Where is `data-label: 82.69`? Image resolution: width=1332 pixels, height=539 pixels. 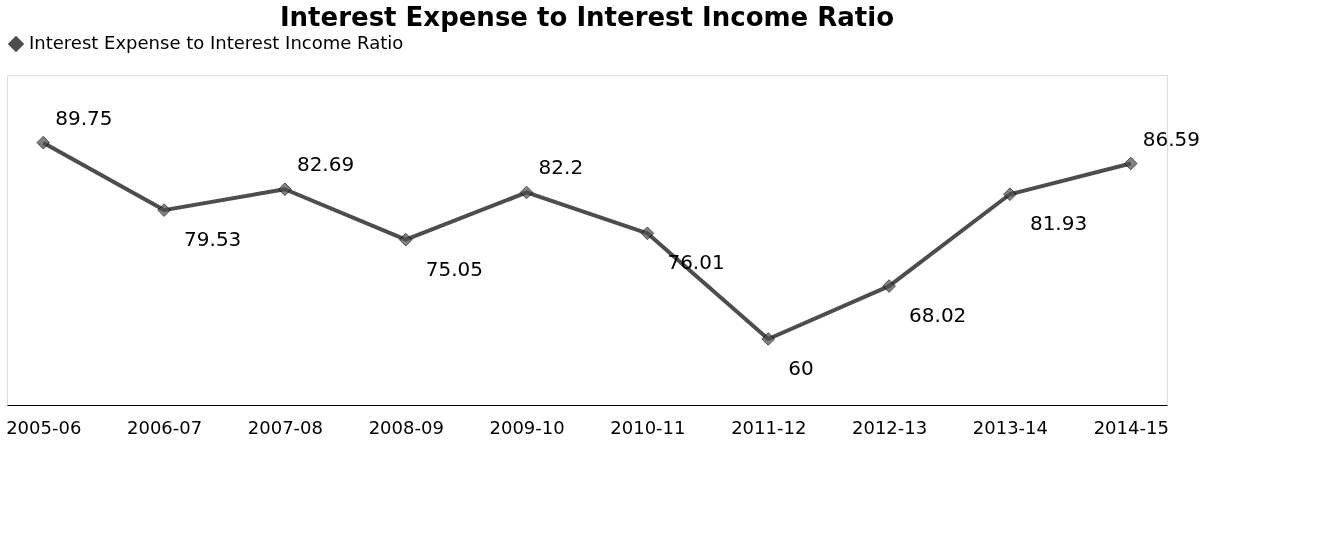
data-label: 82.69 is located at coordinates (325, 164).